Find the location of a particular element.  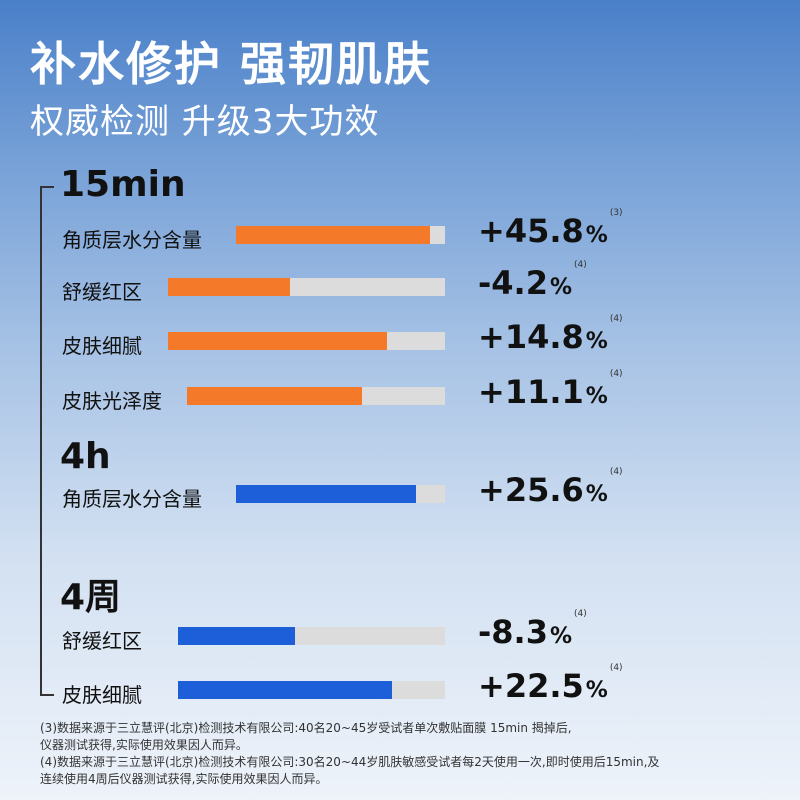

group-bracket is located at coordinates (47, 441).